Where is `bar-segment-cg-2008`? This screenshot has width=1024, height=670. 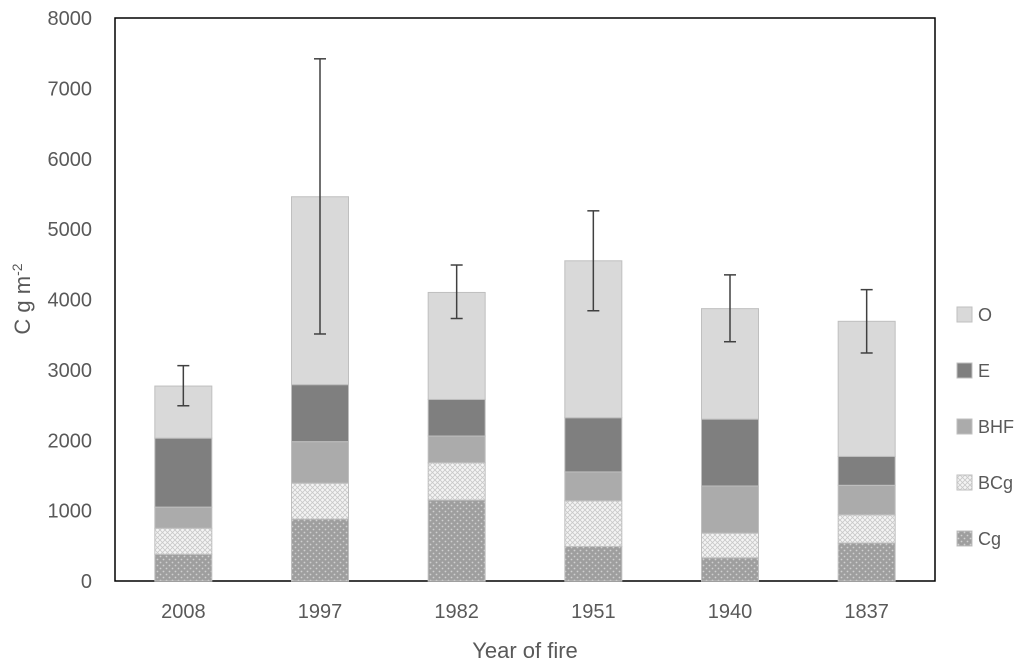 bar-segment-cg-2008 is located at coordinates (183, 567).